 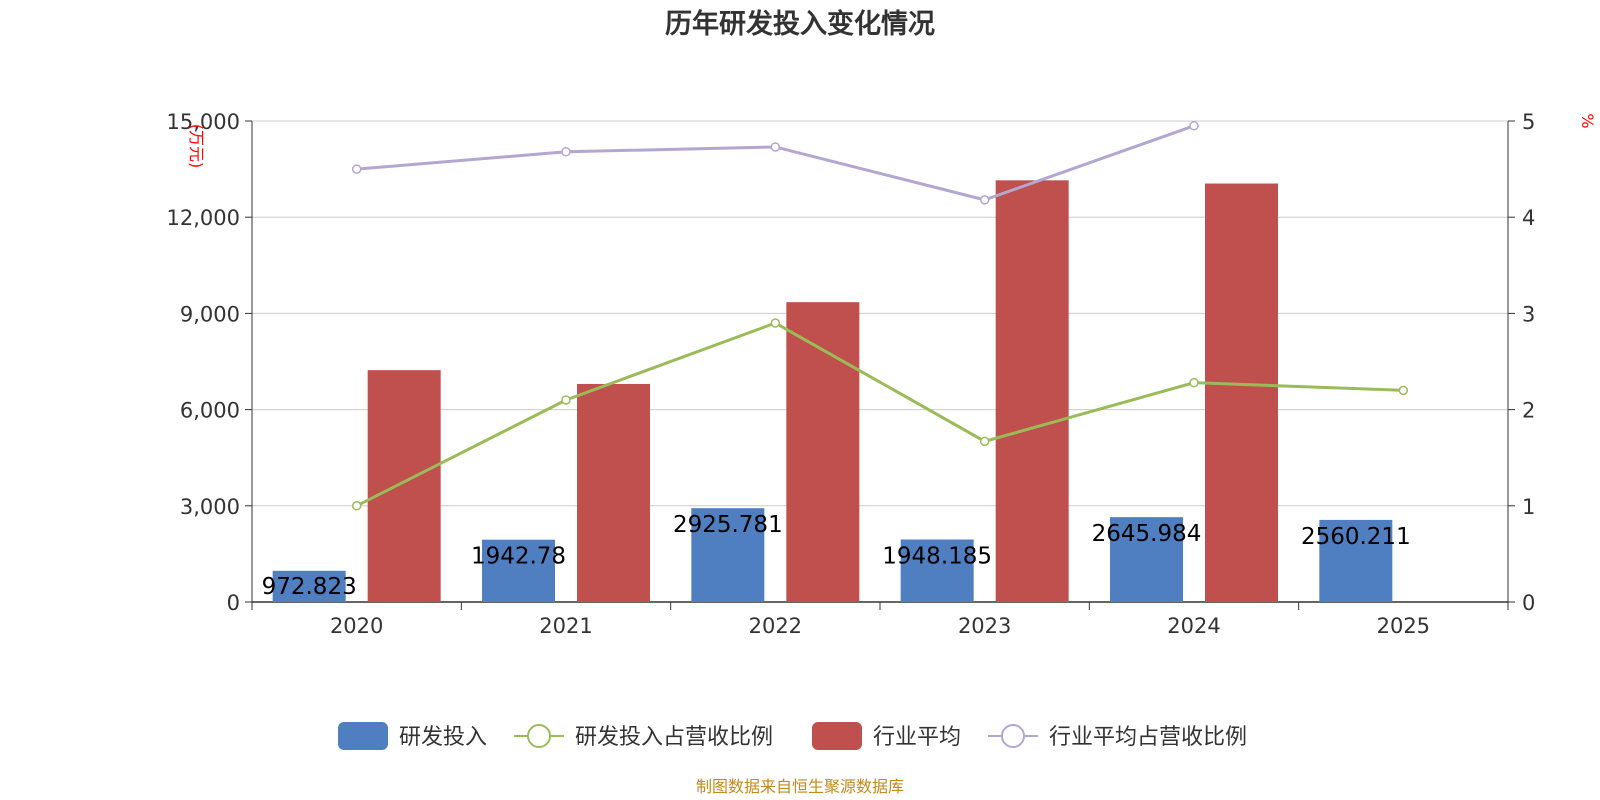 I want to click on x-tick-label: 2022, so click(x=775, y=626).